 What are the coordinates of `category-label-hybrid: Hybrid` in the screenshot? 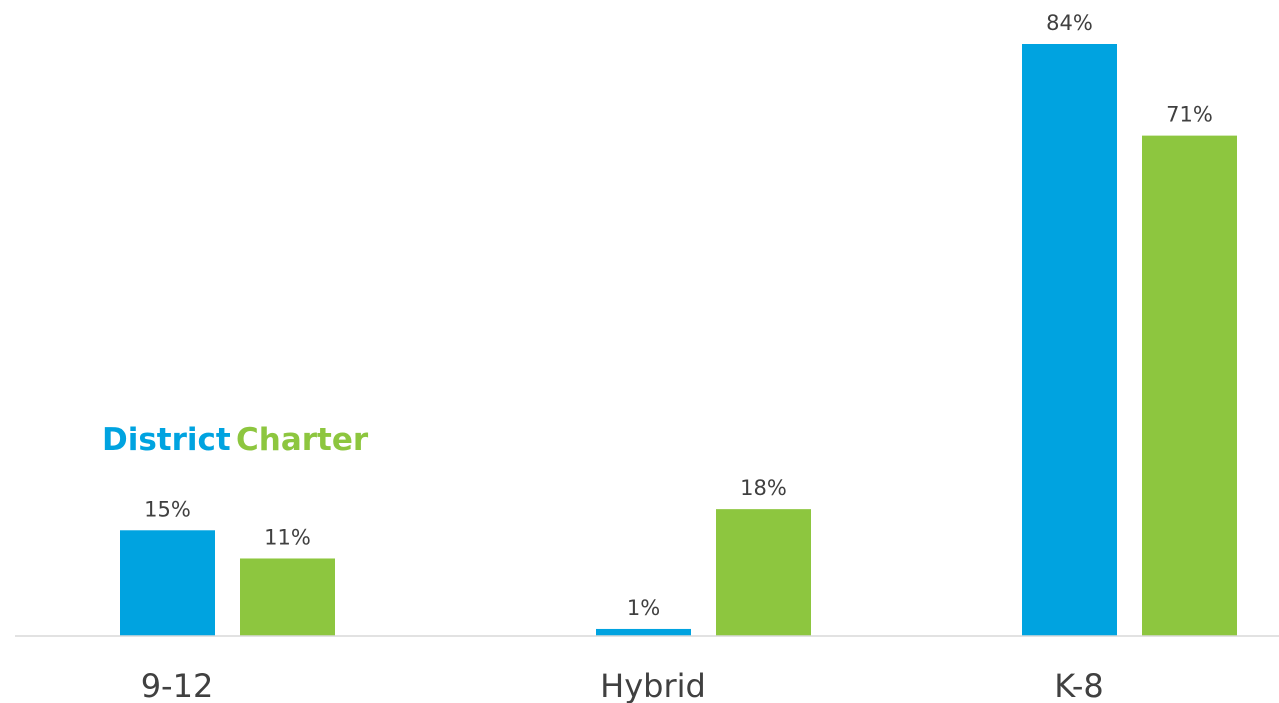 It's located at (653, 685).